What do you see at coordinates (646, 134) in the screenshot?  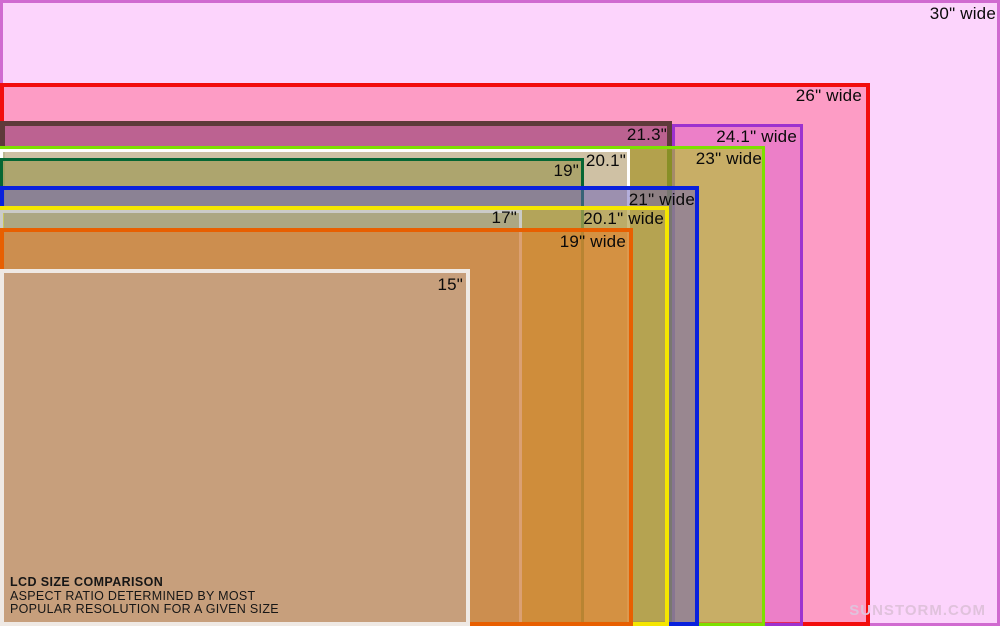 I see `monitor-label-21-3in: 21.3"` at bounding box center [646, 134].